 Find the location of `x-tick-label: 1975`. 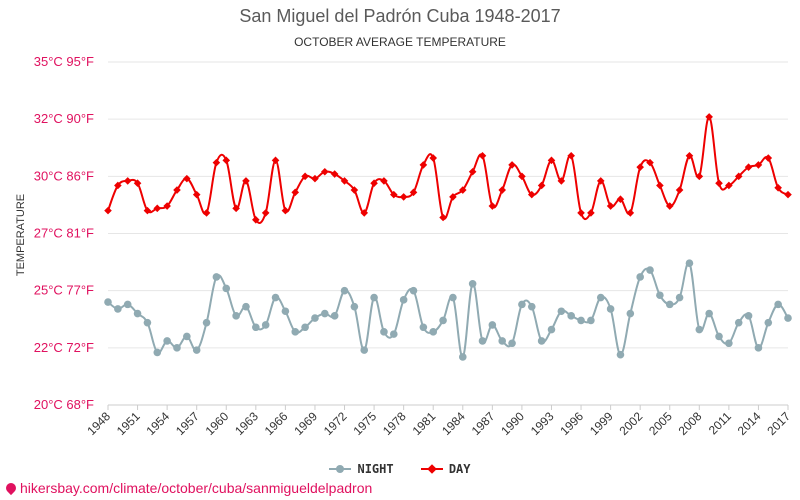

x-tick-label: 1975 is located at coordinates (364, 423).